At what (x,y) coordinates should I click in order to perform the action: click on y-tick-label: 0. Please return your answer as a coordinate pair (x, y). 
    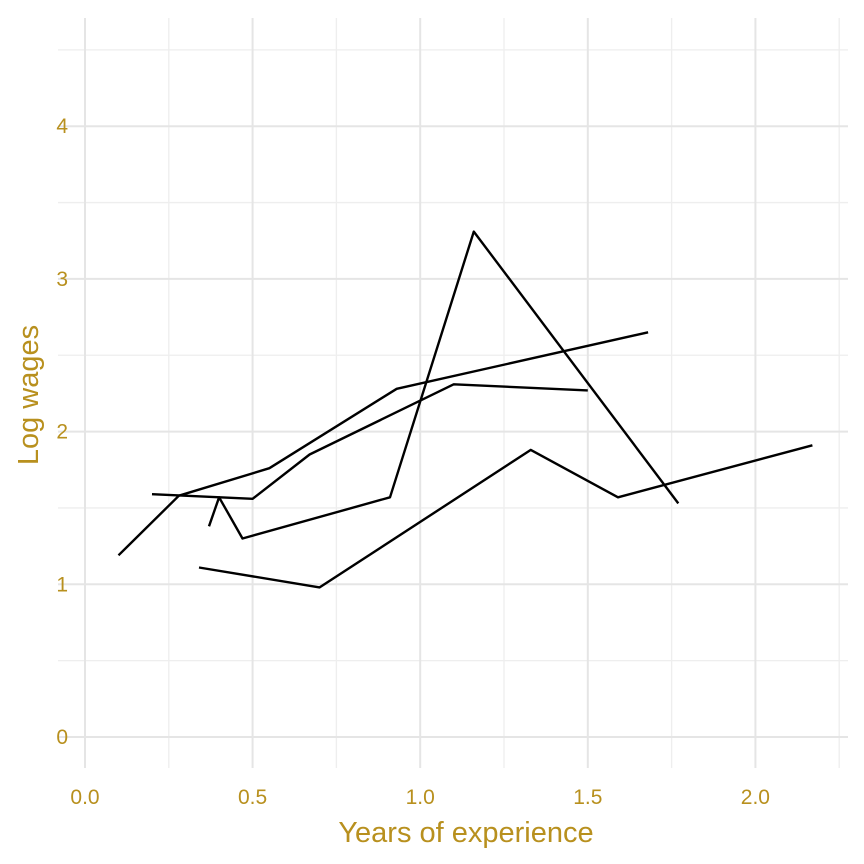
    Looking at the image, I should click on (62, 737).